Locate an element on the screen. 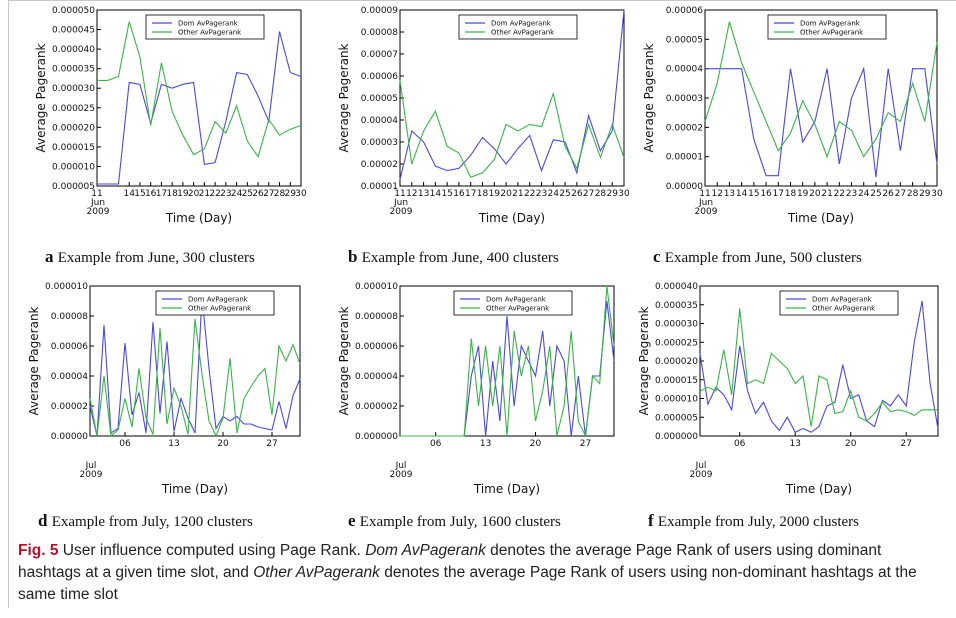 The height and width of the screenshot is (618, 956). x-month-label: Jul is located at coordinates (401, 466).